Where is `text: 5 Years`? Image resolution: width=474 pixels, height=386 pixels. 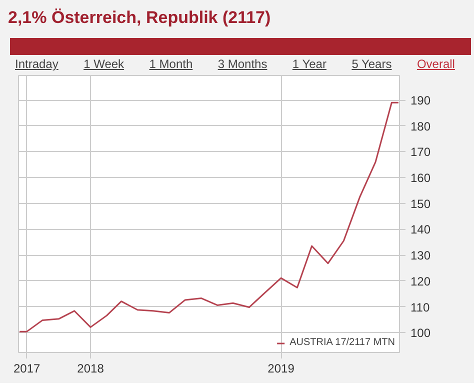 text: 5 Years is located at coordinates (372, 64).